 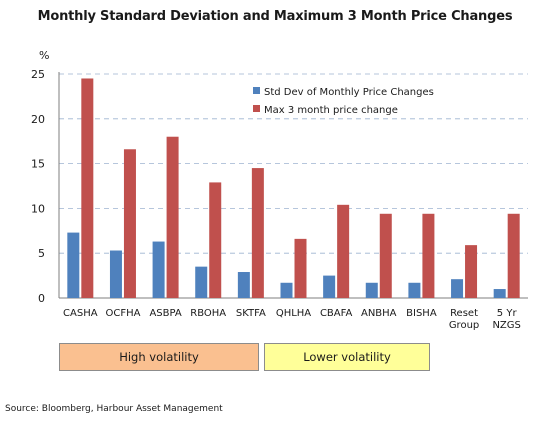 I want to click on x-category-label: QHLHA, so click(x=293, y=313).